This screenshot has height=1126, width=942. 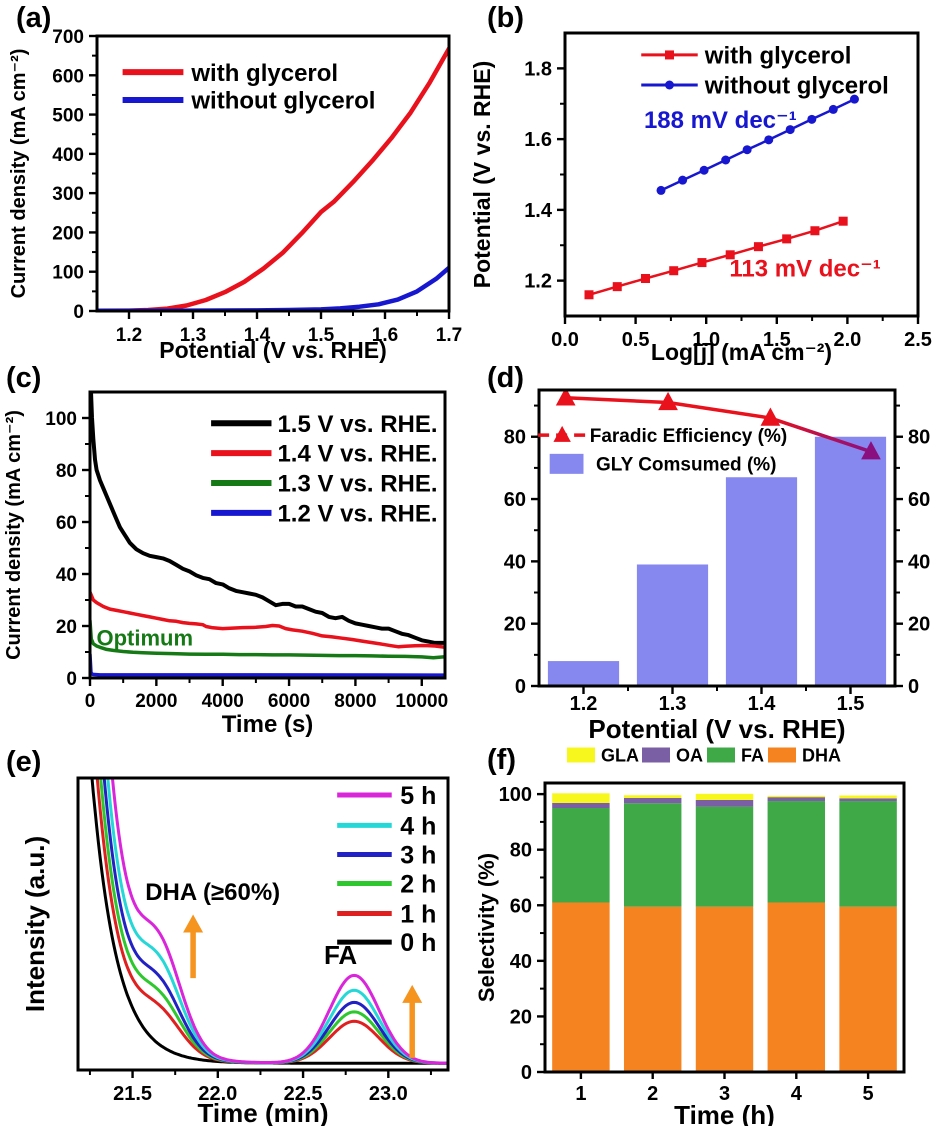 I want to click on legend-item-1-5-v-vs-rhe: 1.5 V vs. RHE., so click(x=324, y=424).